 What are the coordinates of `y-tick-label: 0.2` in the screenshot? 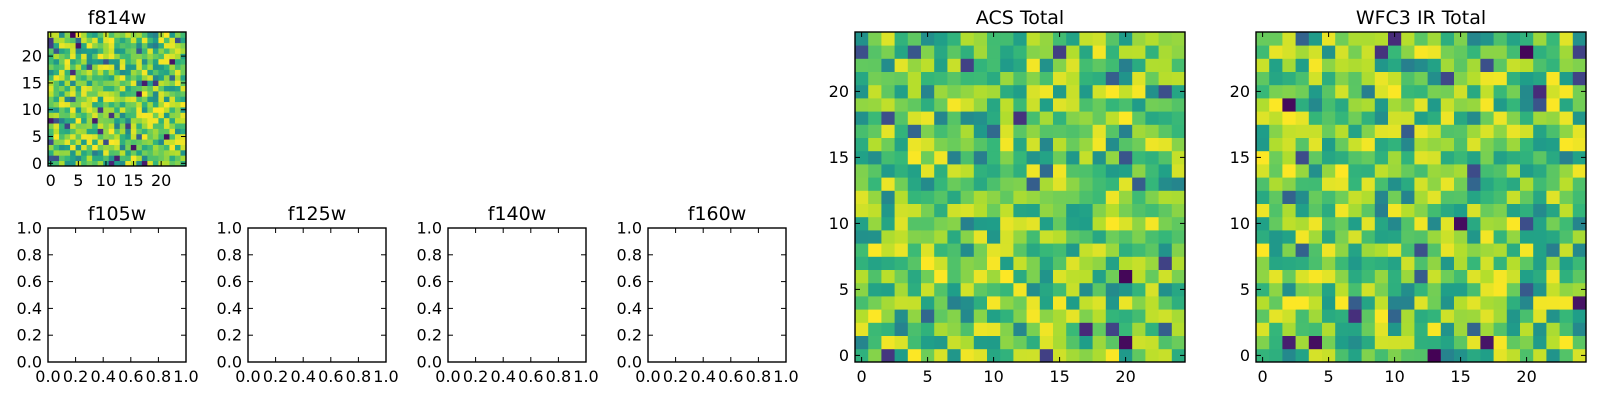 It's located at (429, 335).